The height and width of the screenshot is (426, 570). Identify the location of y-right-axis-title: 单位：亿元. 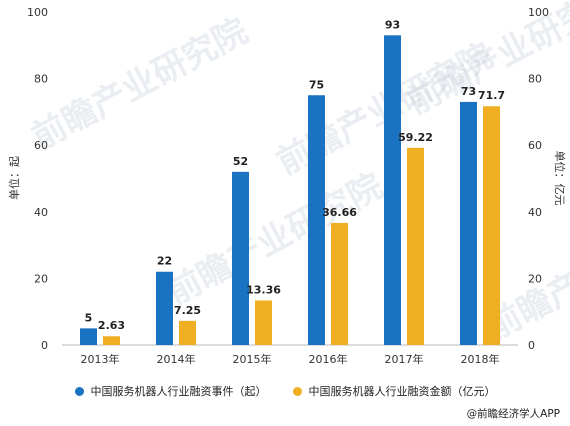
(560, 178).